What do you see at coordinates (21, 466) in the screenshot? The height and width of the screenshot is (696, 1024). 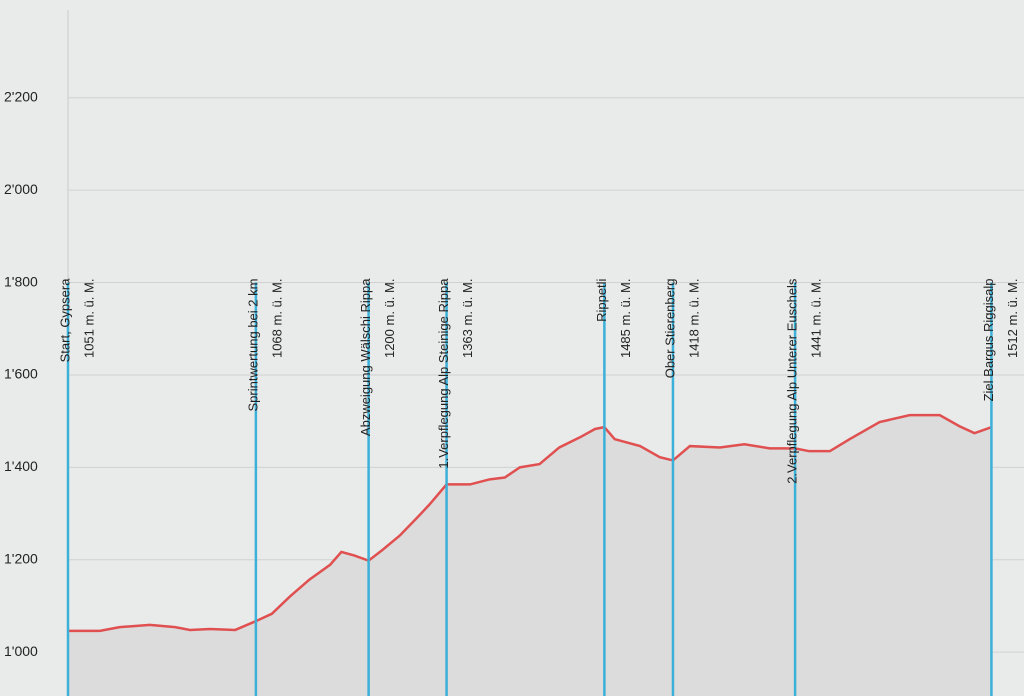 I see `y-tick-label: 1'400` at bounding box center [21, 466].